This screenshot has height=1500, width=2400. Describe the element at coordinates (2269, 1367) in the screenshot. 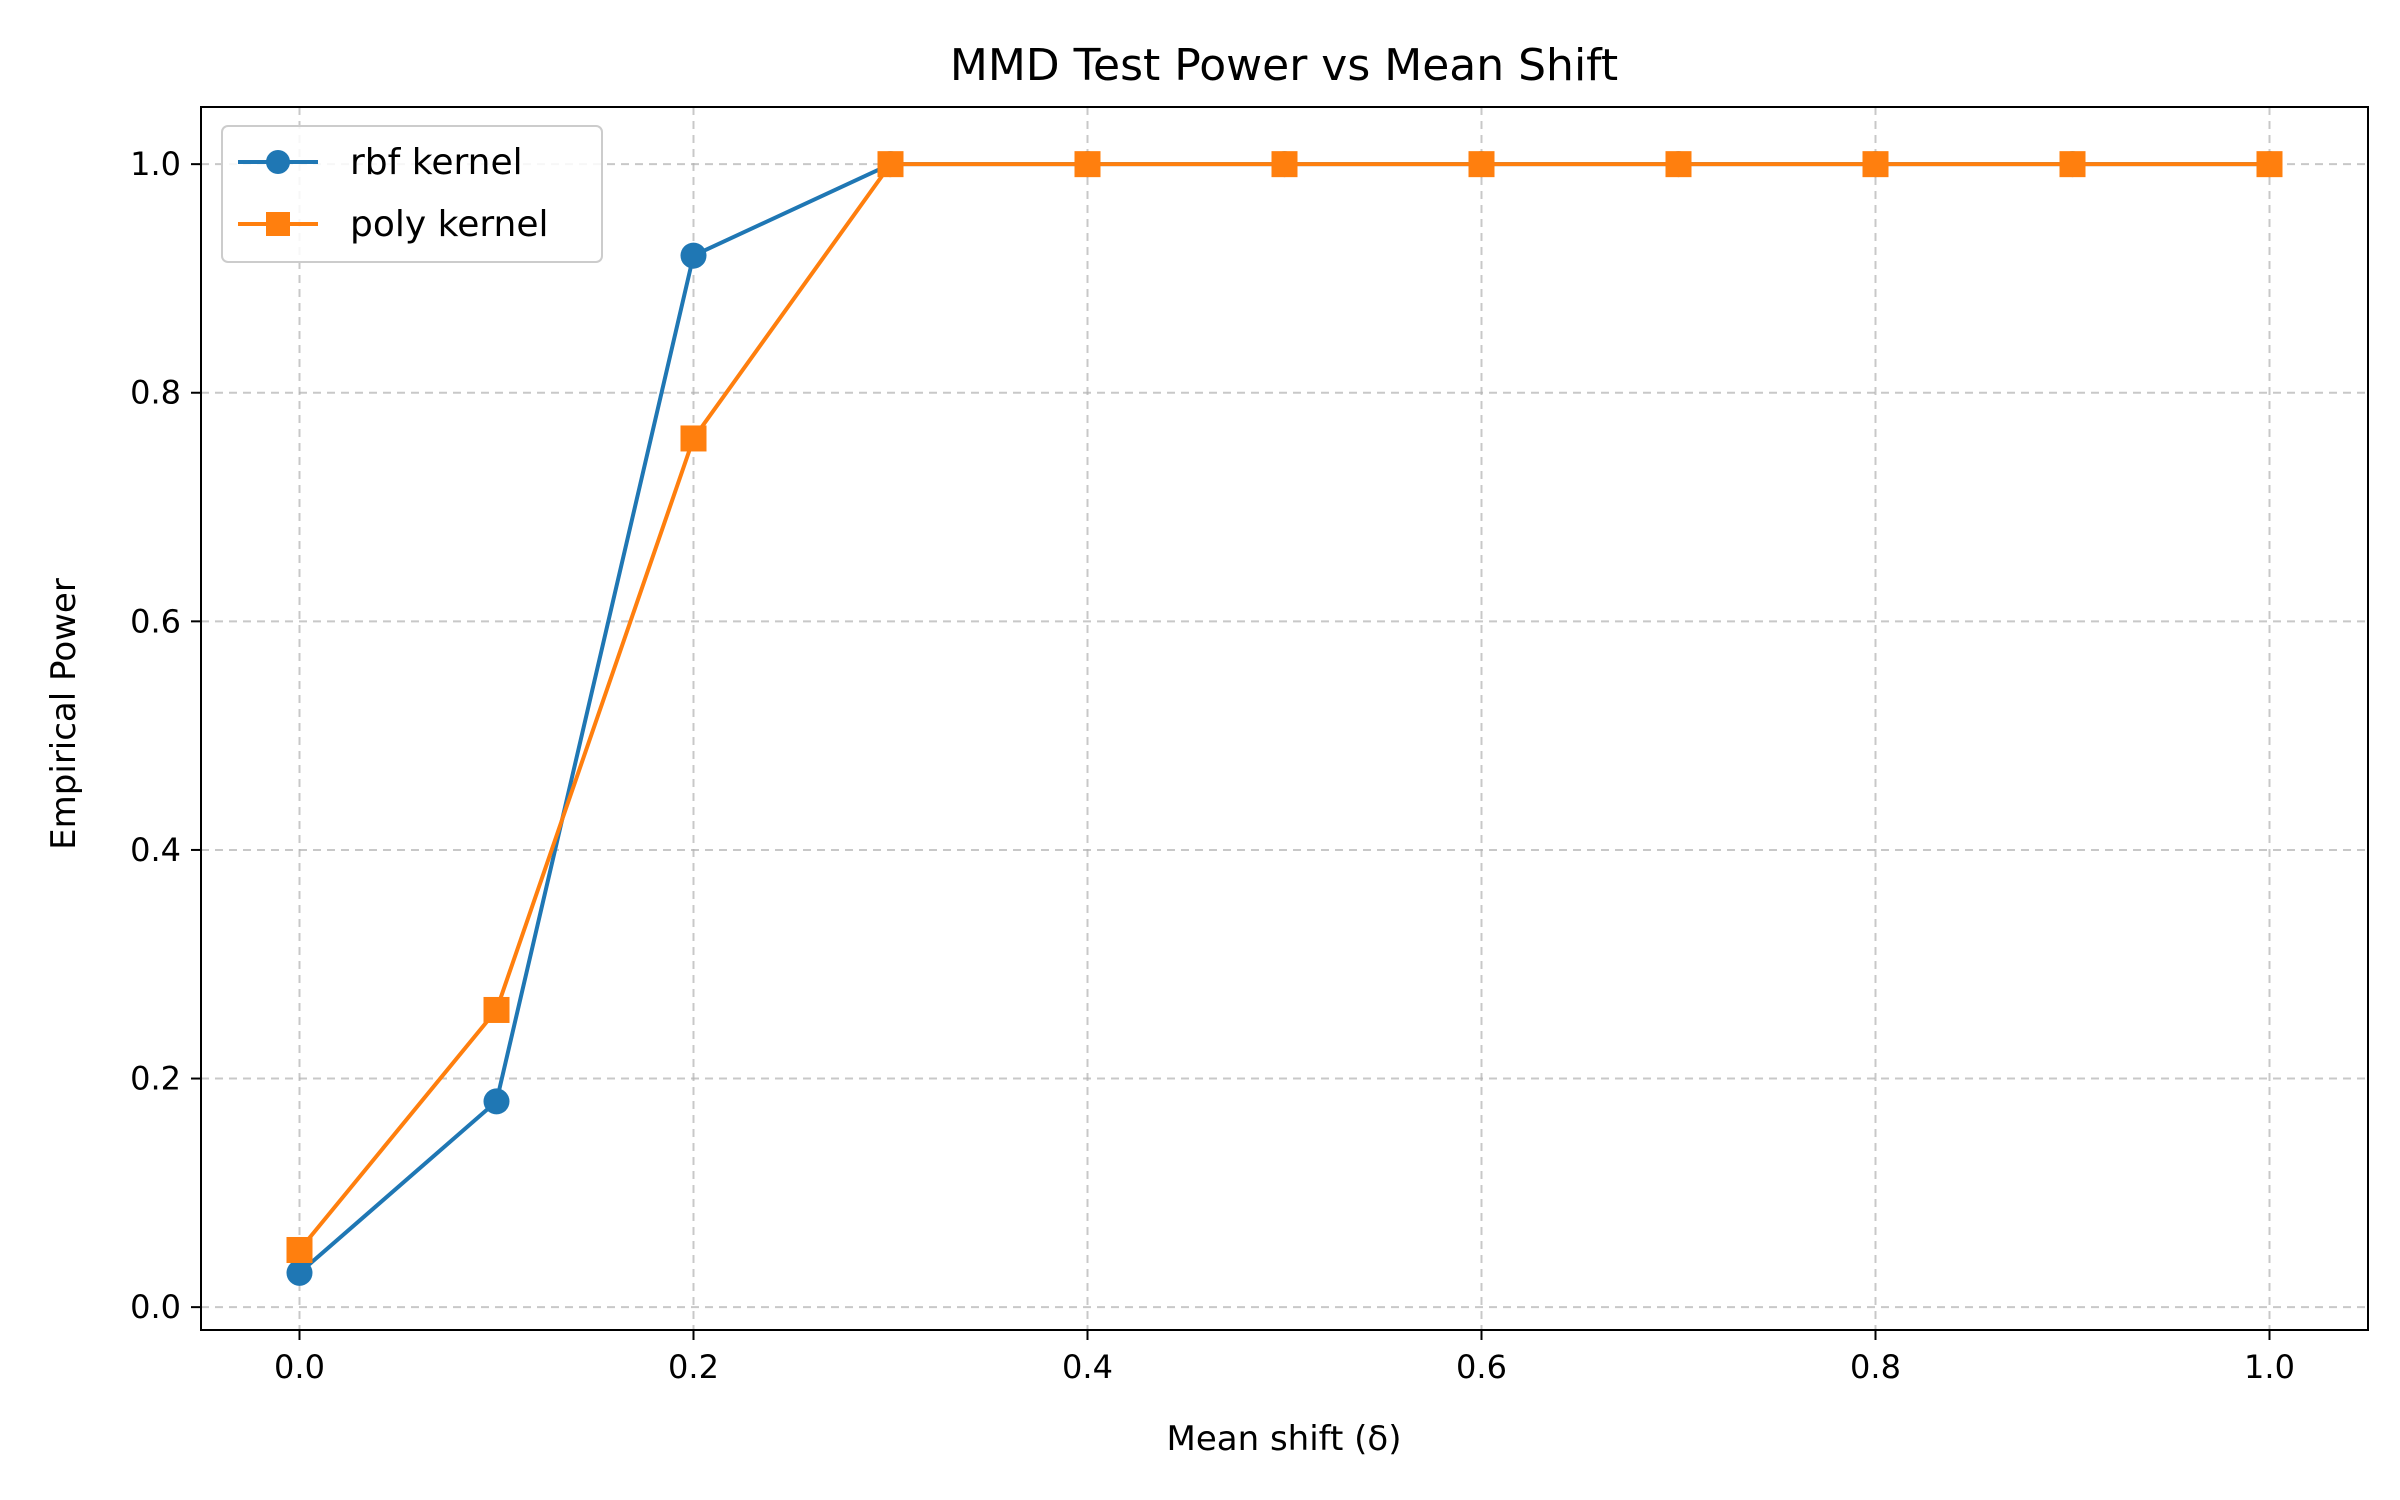

I see `x-tick-label: 1.0` at that location.